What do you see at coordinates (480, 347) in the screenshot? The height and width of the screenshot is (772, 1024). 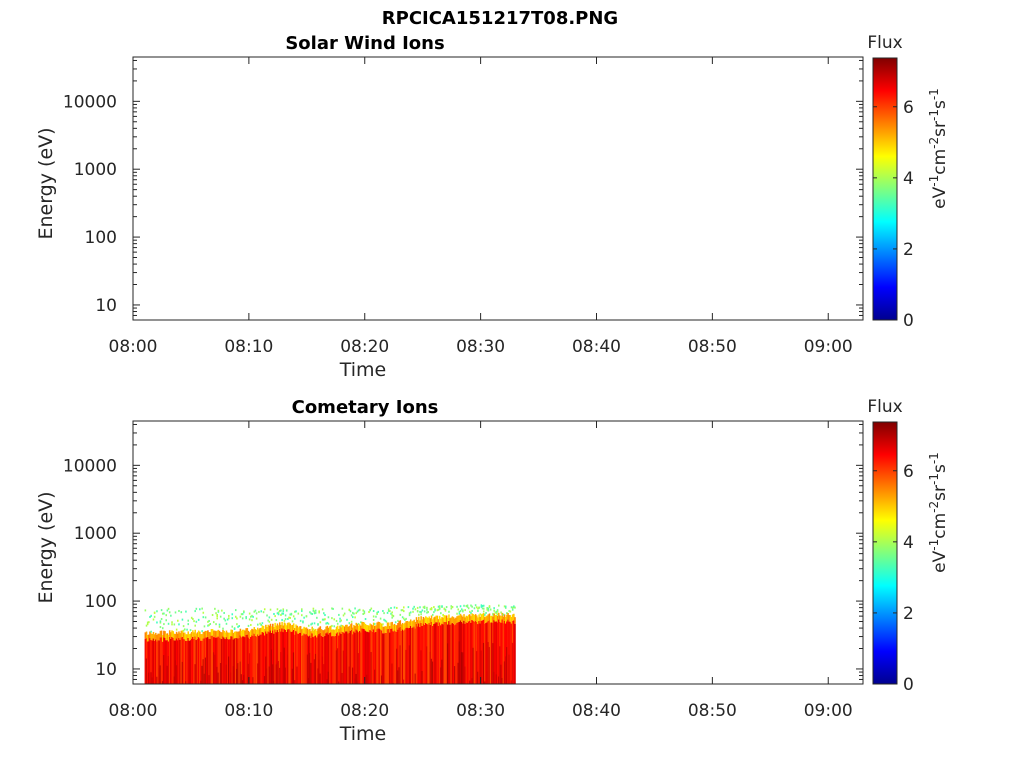 I see `x-tick-label: 08:30` at bounding box center [480, 347].